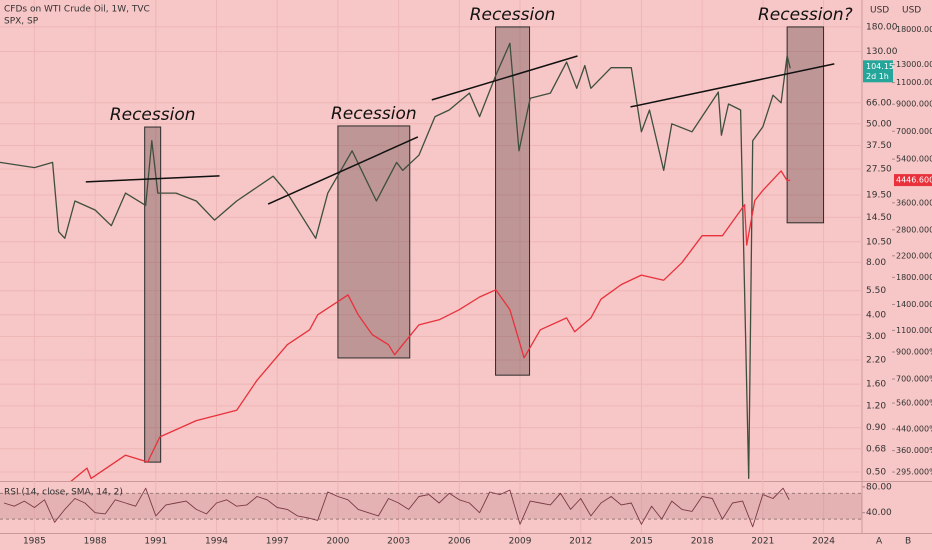  What do you see at coordinates (914, 255) in the screenshot?
I see `y2-tick-label: 2200.000%` at bounding box center [914, 255].